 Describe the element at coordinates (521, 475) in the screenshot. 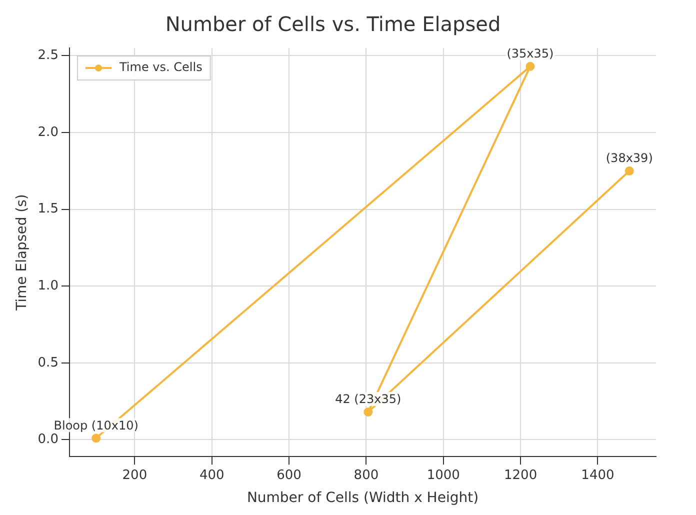

I see `x-tick-label: 1200` at that location.